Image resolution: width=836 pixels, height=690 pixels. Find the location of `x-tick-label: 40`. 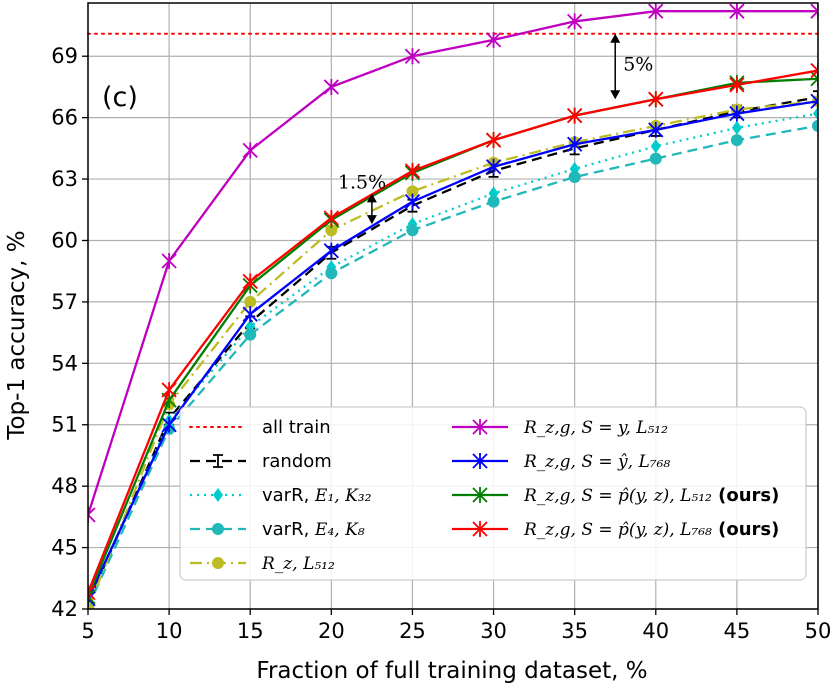

x-tick-label: 40 is located at coordinates (655, 631).